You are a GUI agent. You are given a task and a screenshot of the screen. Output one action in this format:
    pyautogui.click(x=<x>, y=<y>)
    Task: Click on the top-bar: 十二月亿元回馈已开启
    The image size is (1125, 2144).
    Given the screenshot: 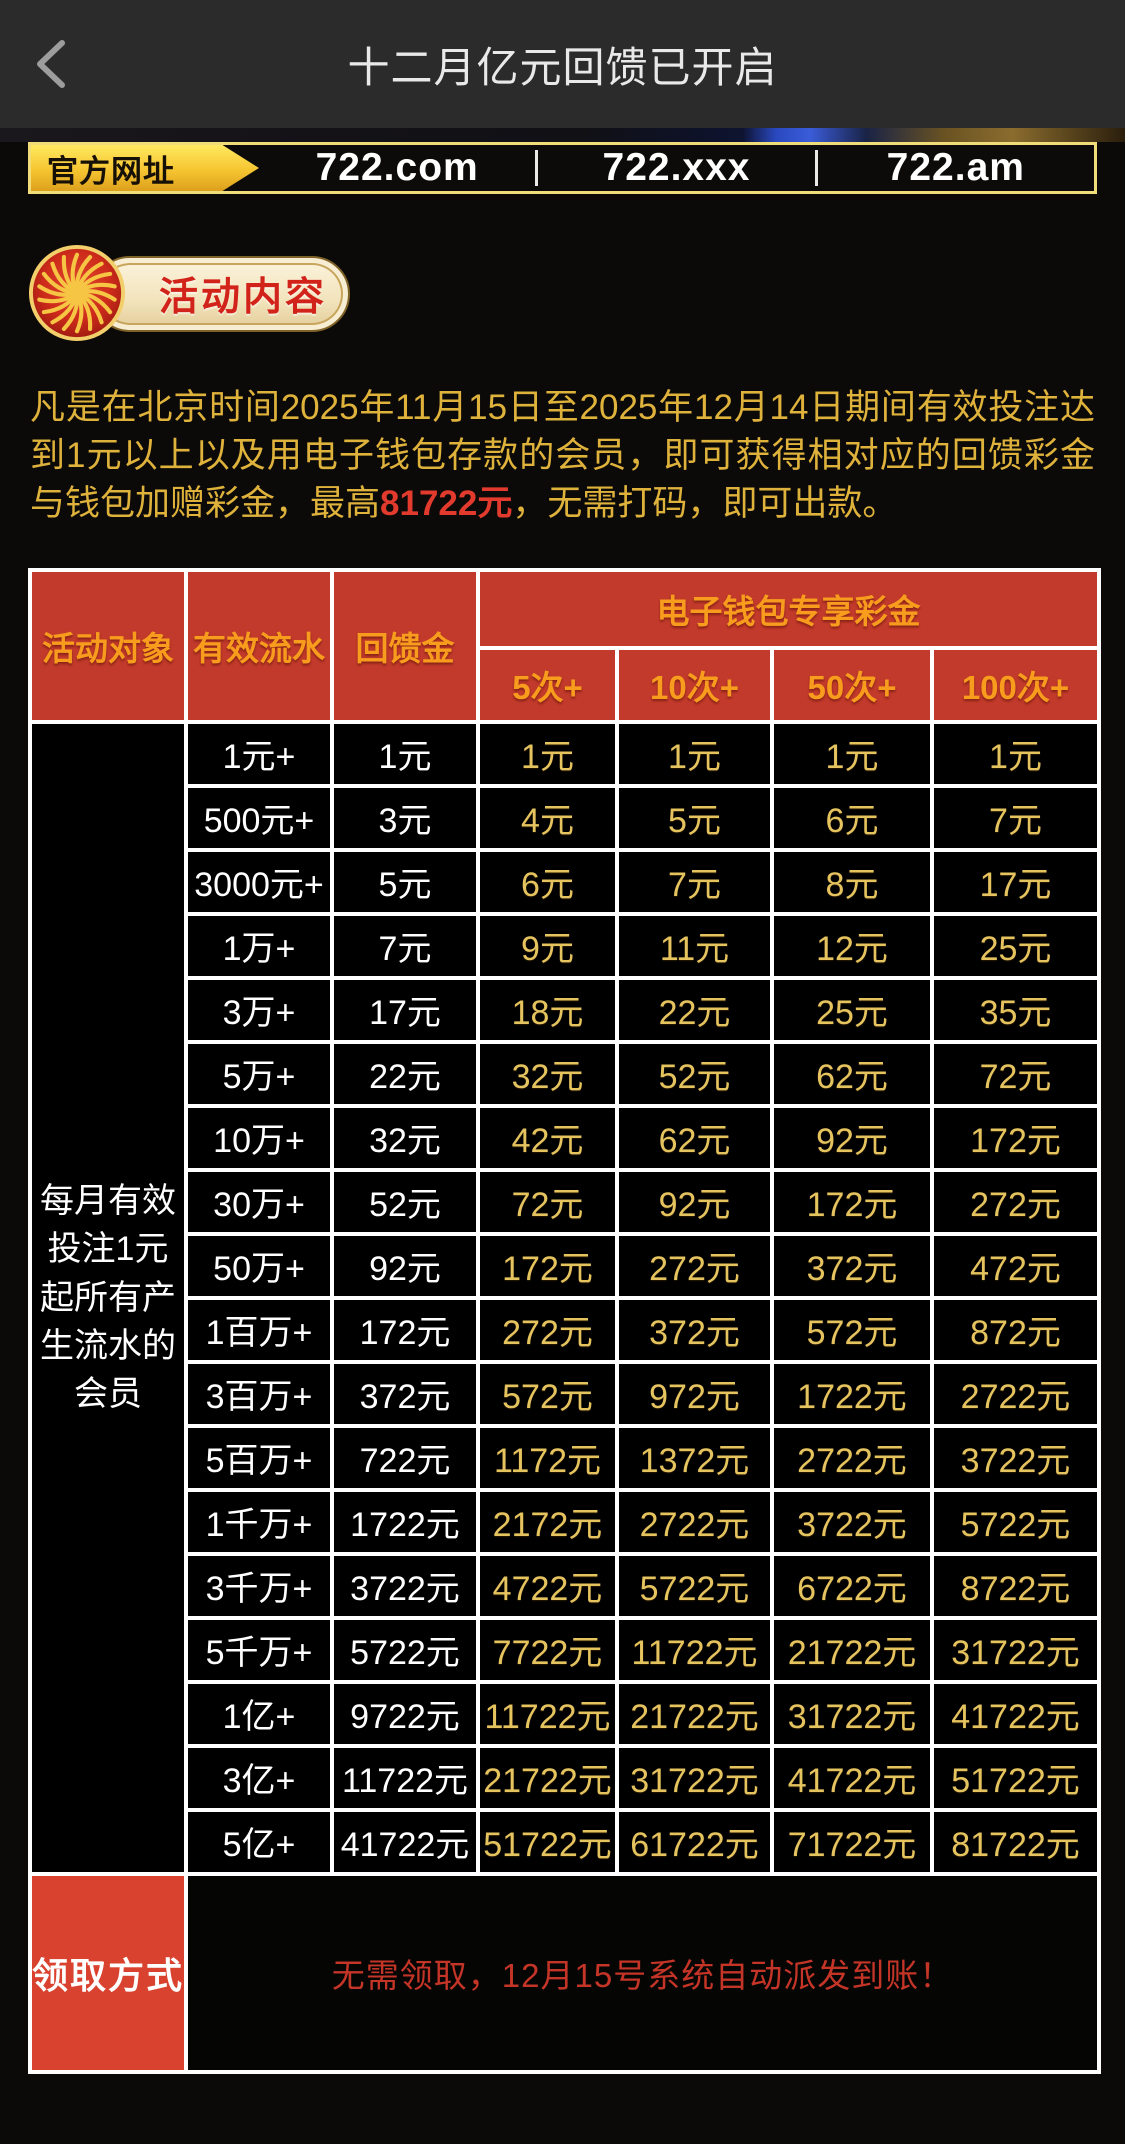 What is the action you would take?
    pyautogui.click(x=562, y=64)
    